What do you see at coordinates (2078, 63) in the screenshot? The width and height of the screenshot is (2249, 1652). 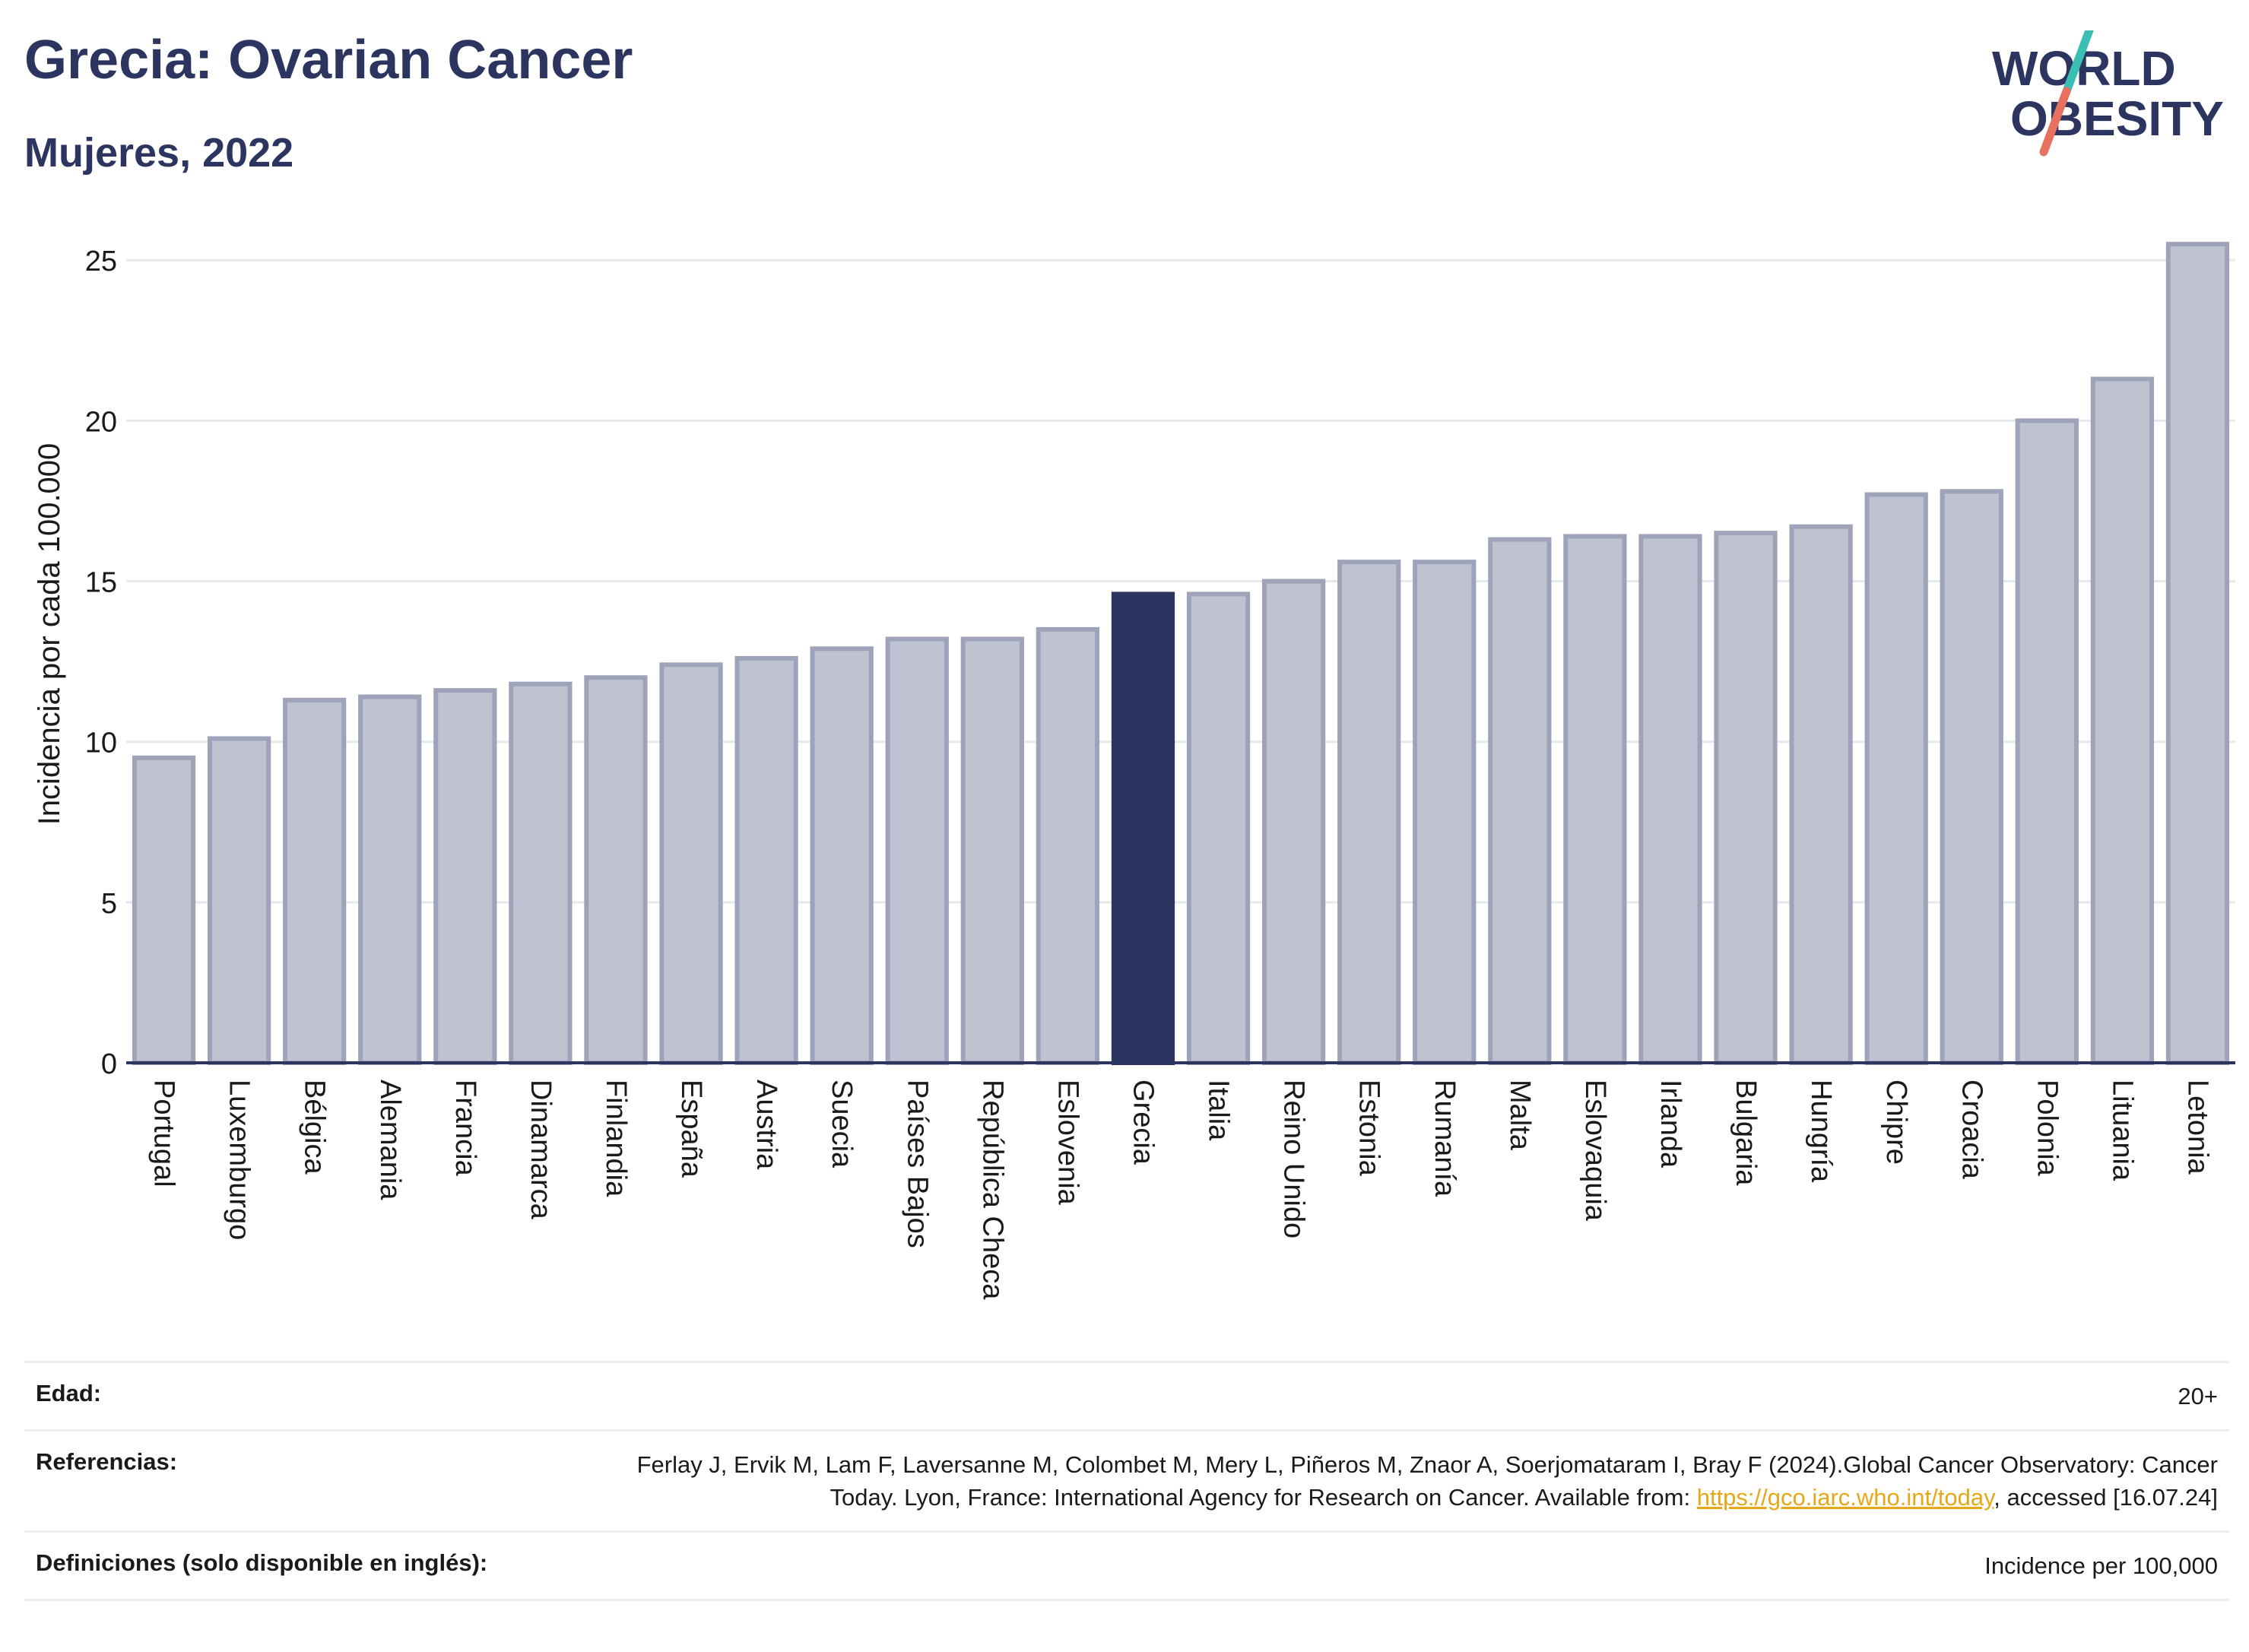 I see `logo-slash-teal` at bounding box center [2078, 63].